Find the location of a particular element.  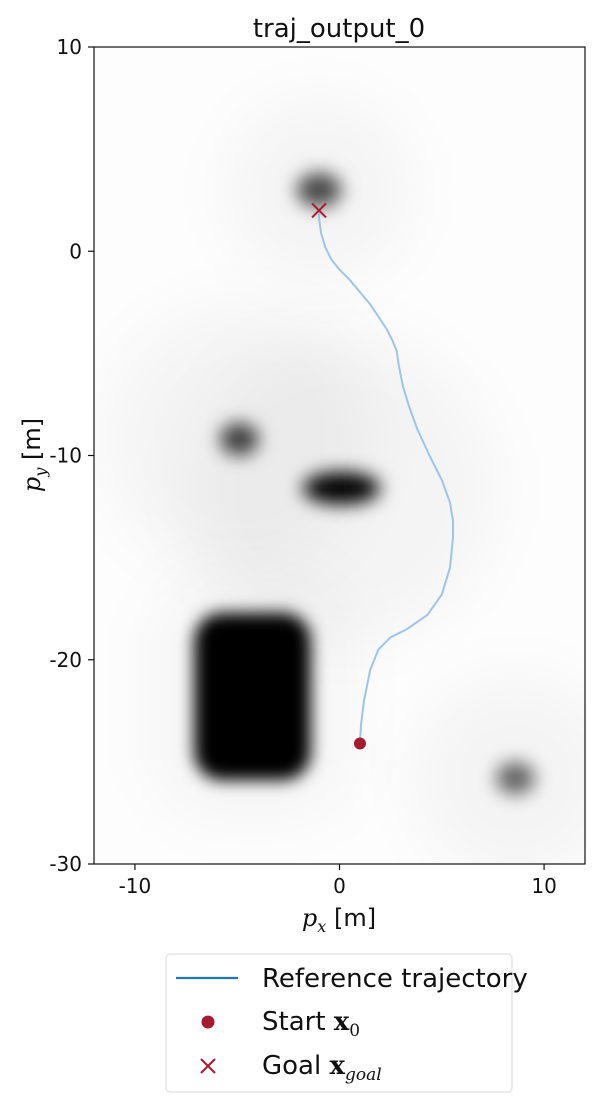

y-tick-label: -30 is located at coordinates (65, 864).